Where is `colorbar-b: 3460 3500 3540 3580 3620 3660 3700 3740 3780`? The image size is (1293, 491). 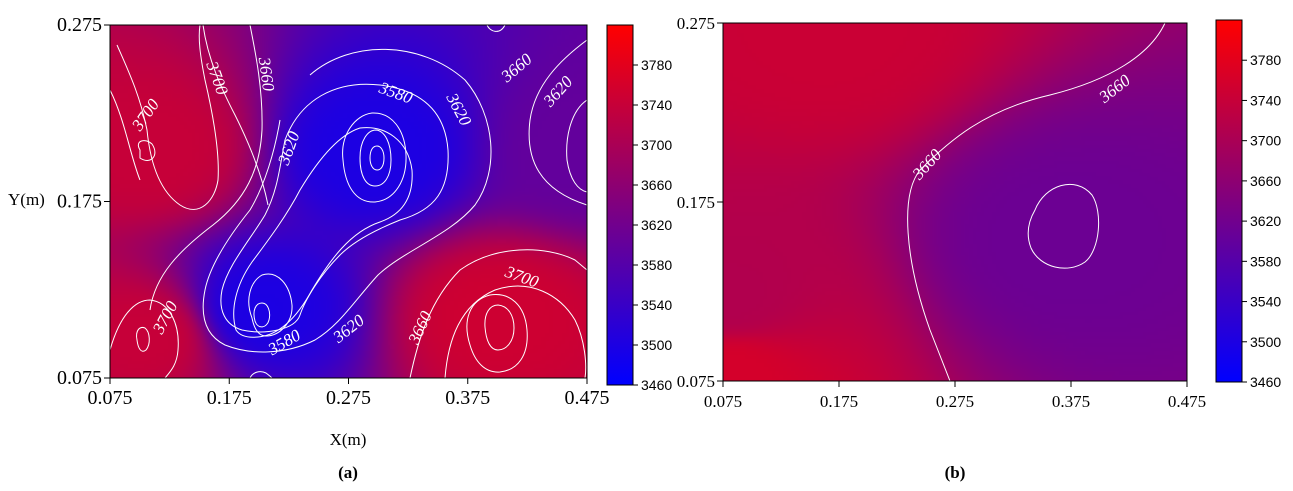
colorbar-b: 3460 3500 3540 3580 3620 3660 3700 3740 3780 is located at coordinates (1248, 204).